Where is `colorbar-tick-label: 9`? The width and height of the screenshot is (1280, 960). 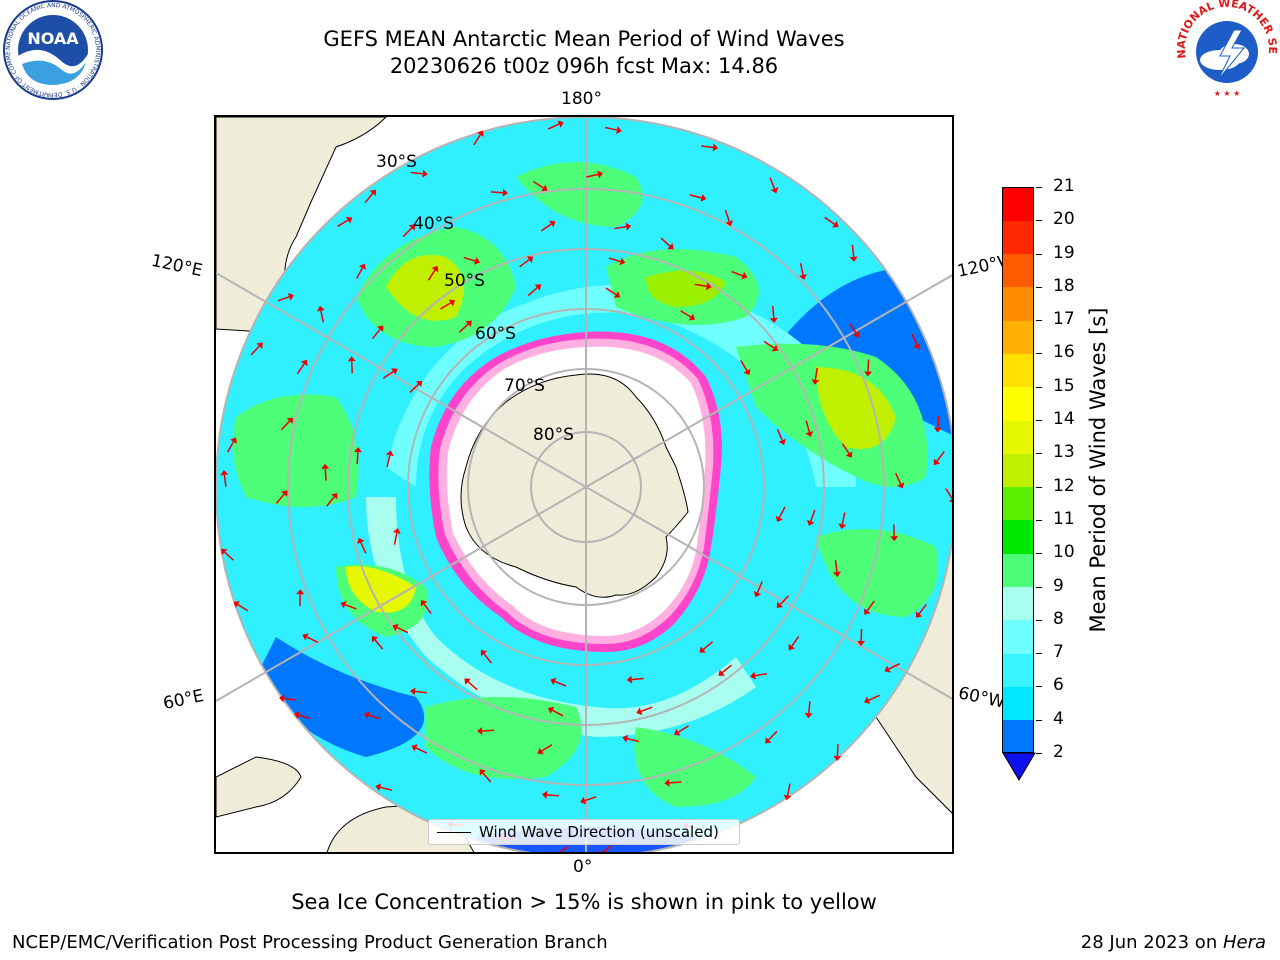 colorbar-tick-label: 9 is located at coordinates (1058, 585).